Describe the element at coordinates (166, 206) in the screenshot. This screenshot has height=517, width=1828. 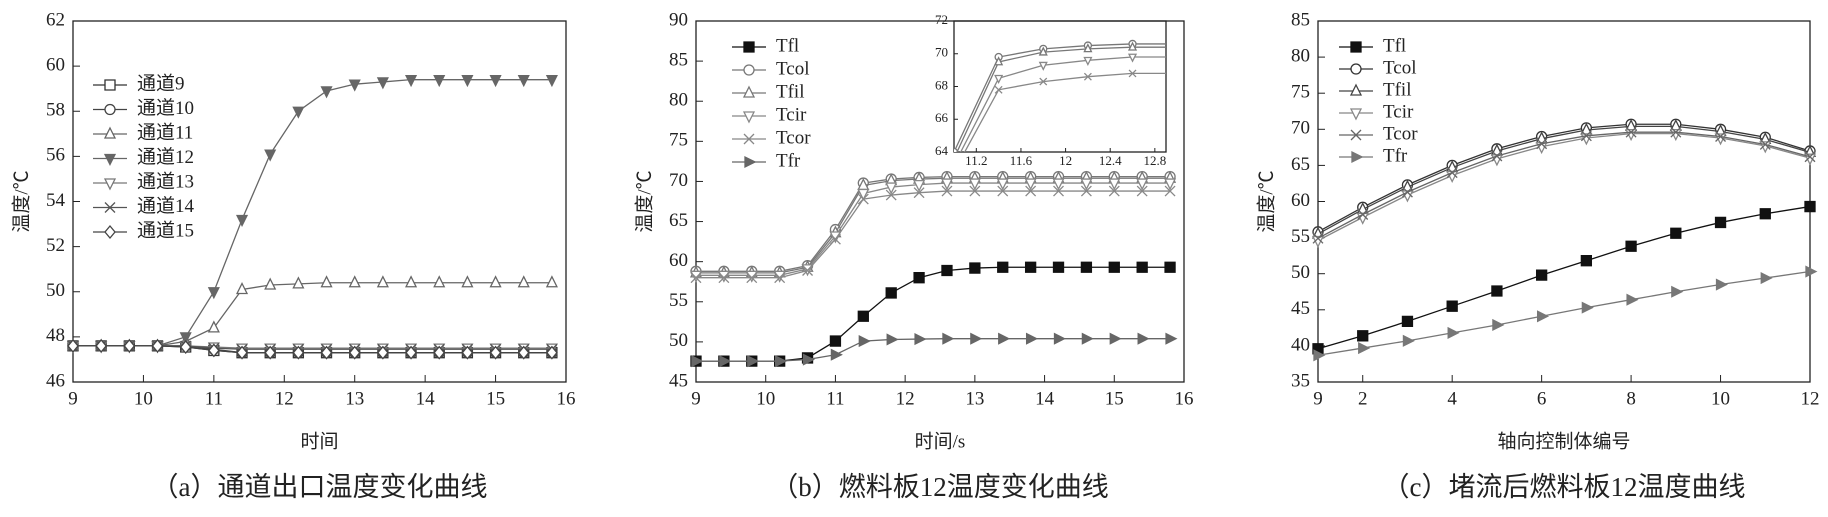
I see `legend-label: 通道14` at that location.